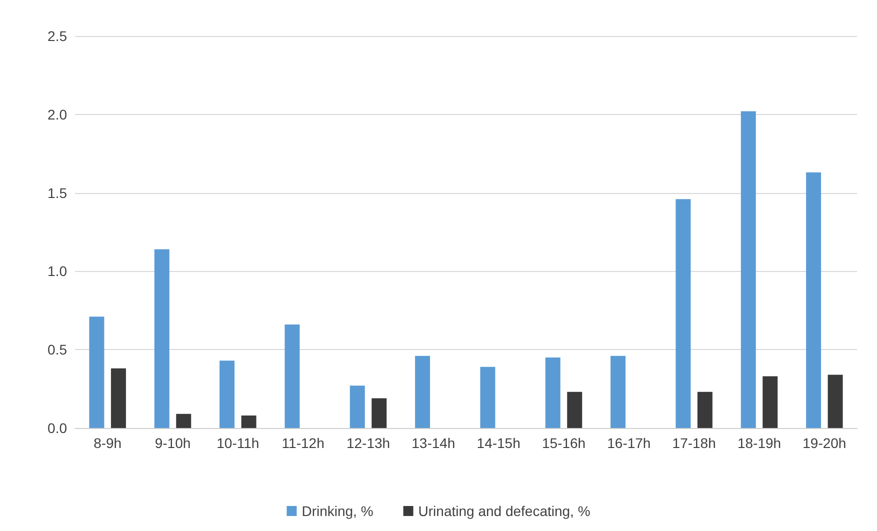  What do you see at coordinates (58, 428) in the screenshot?
I see `y-tick-label: 0.0` at bounding box center [58, 428].